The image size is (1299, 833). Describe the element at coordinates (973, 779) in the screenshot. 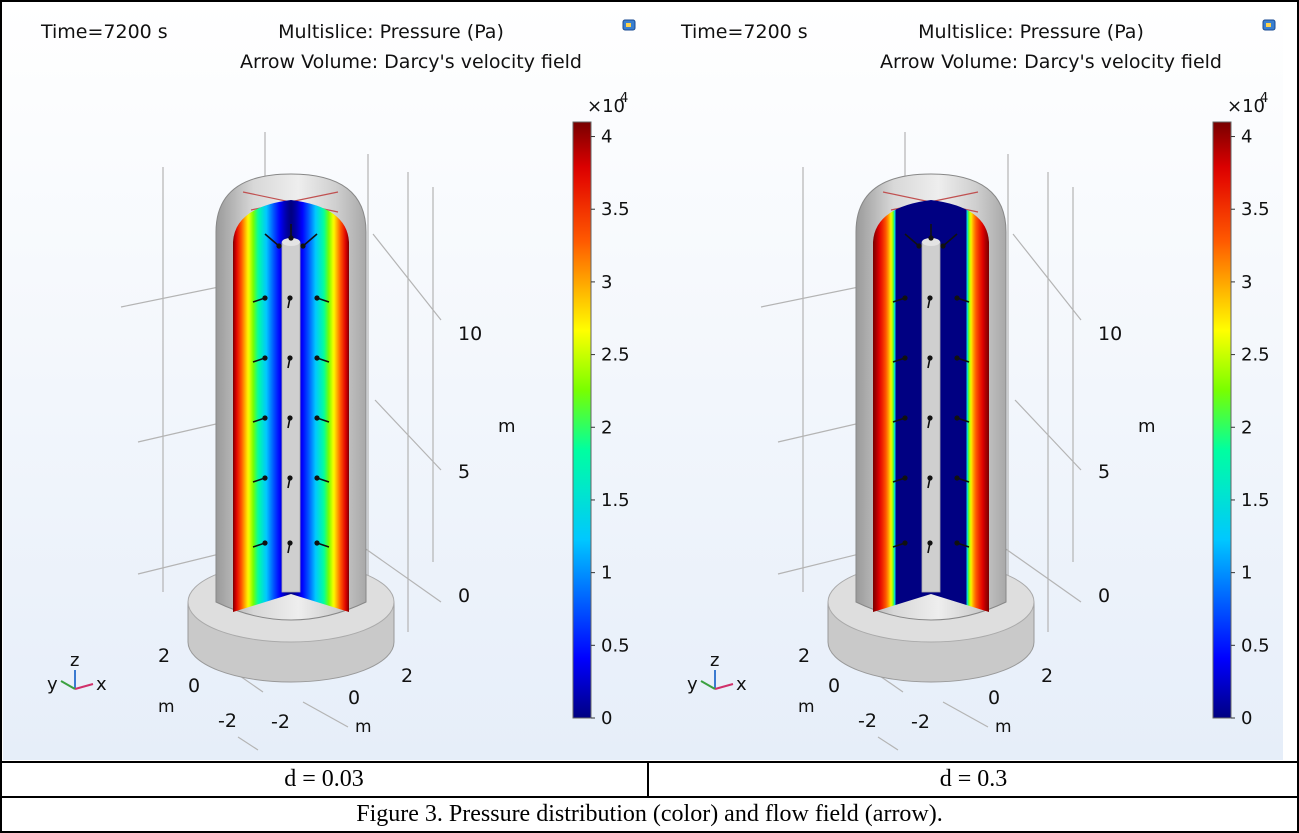

I see `caption-case-right: d = 0.3` at that location.